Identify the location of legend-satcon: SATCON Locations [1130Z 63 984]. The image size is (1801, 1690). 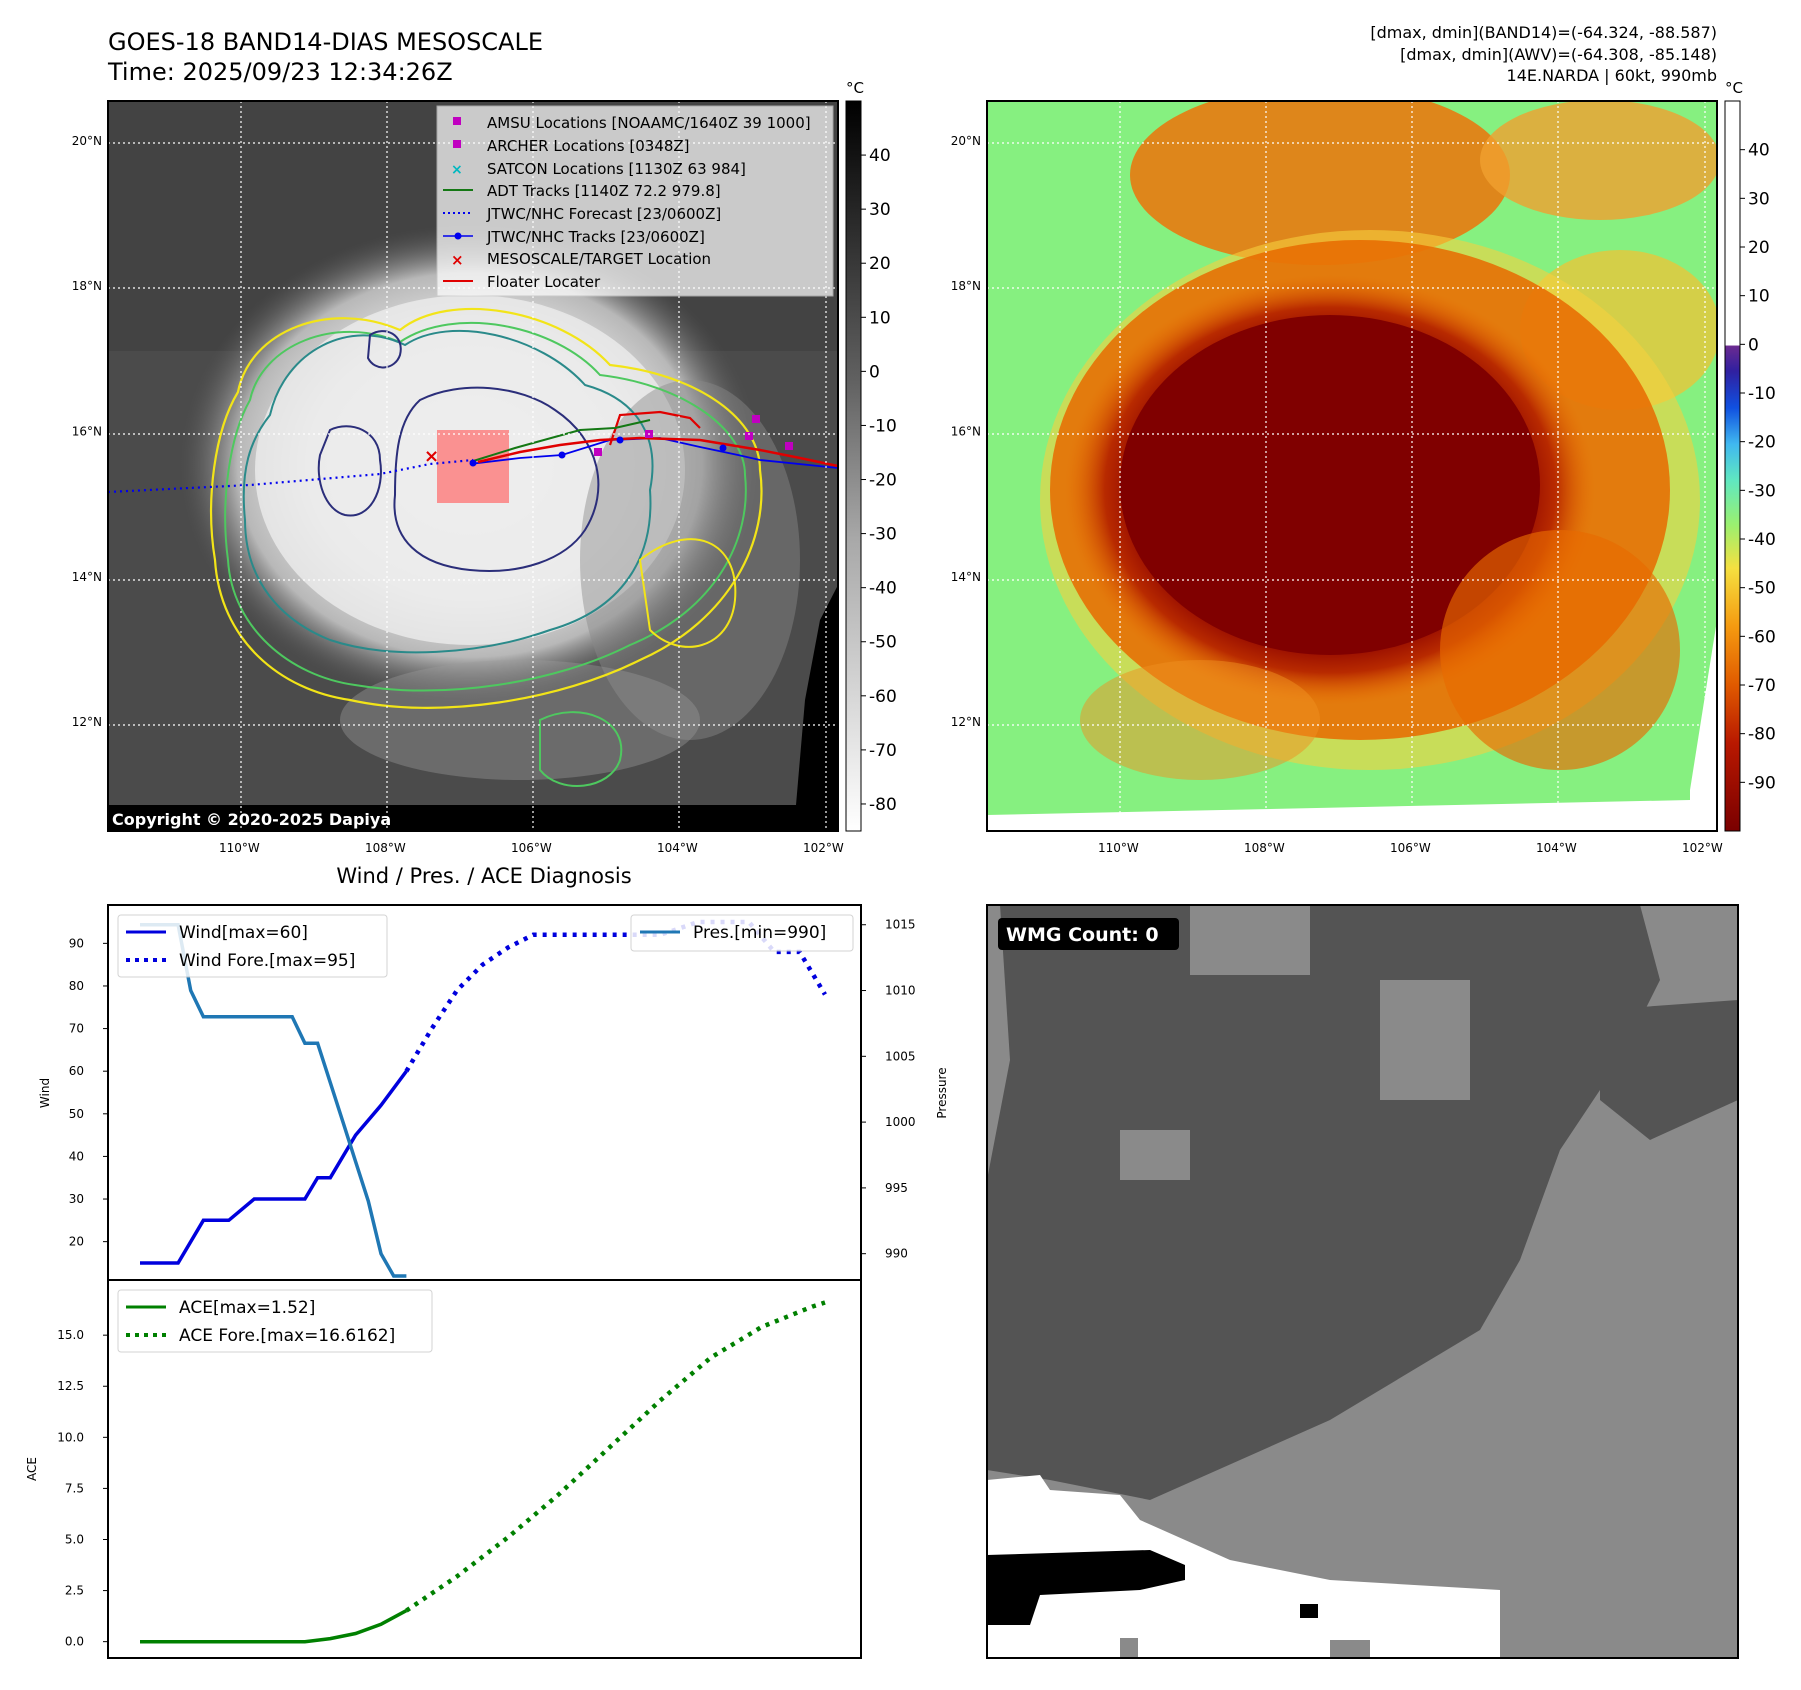
(616, 169).